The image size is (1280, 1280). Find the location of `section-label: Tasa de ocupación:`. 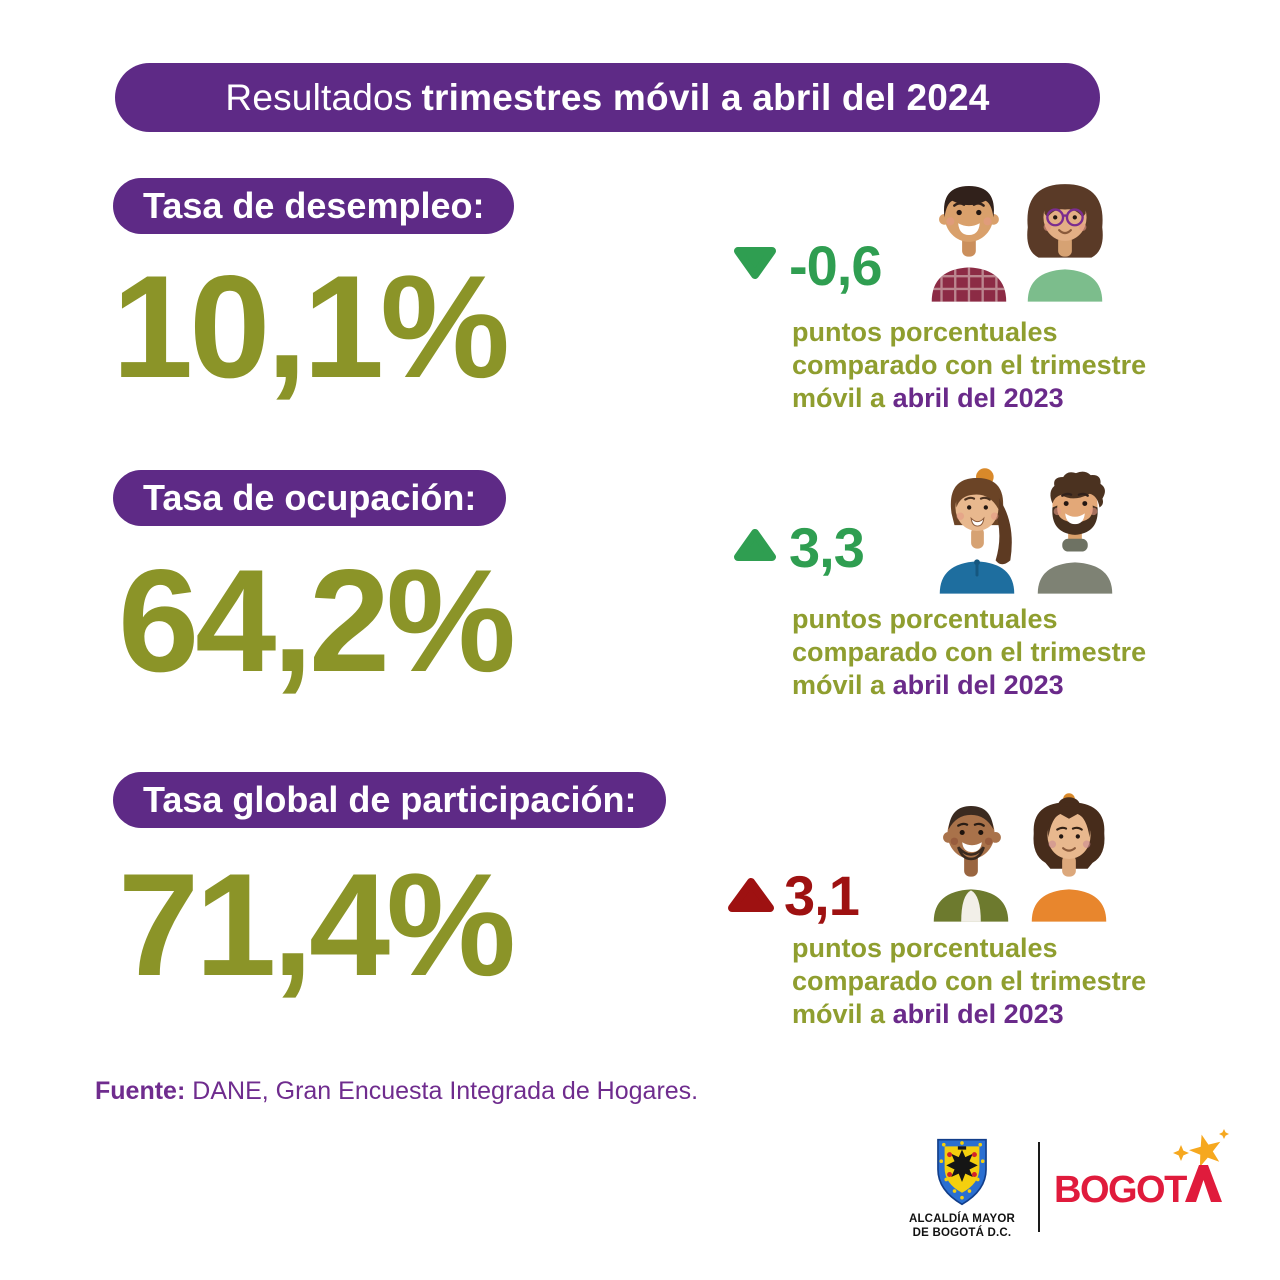

section-label: Tasa de ocupación: is located at coordinates (310, 497).